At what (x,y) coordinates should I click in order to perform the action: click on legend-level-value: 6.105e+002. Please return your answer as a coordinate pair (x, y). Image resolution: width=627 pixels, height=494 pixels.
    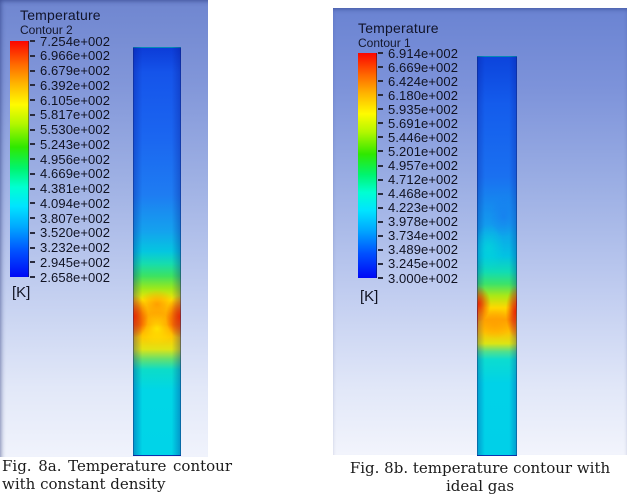
    Looking at the image, I should click on (75, 100).